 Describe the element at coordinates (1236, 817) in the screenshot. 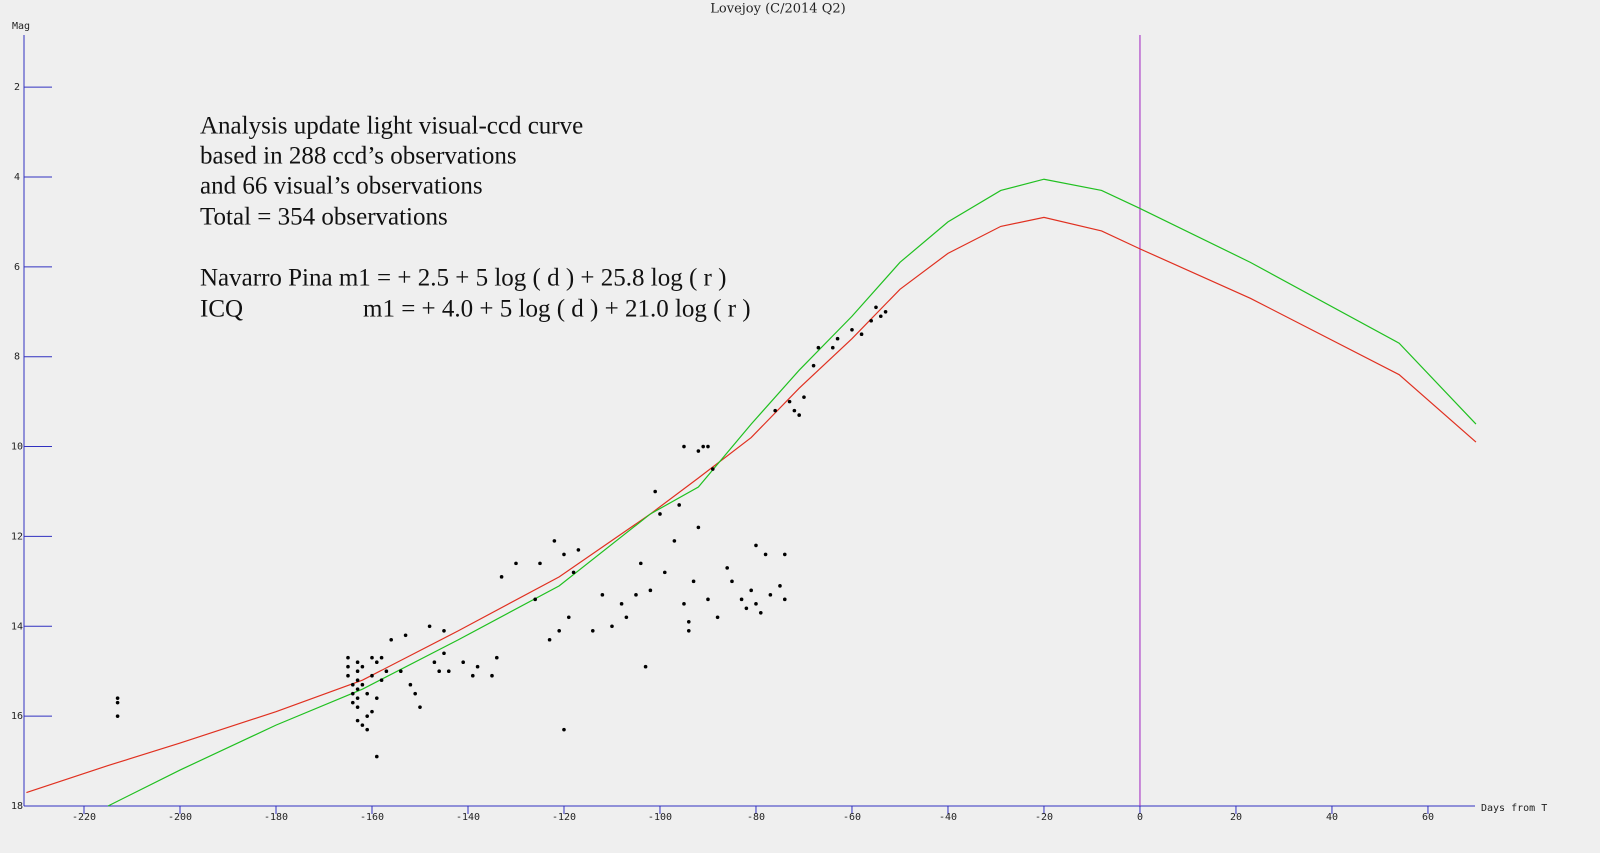

I see `x-tick-label: 20` at that location.